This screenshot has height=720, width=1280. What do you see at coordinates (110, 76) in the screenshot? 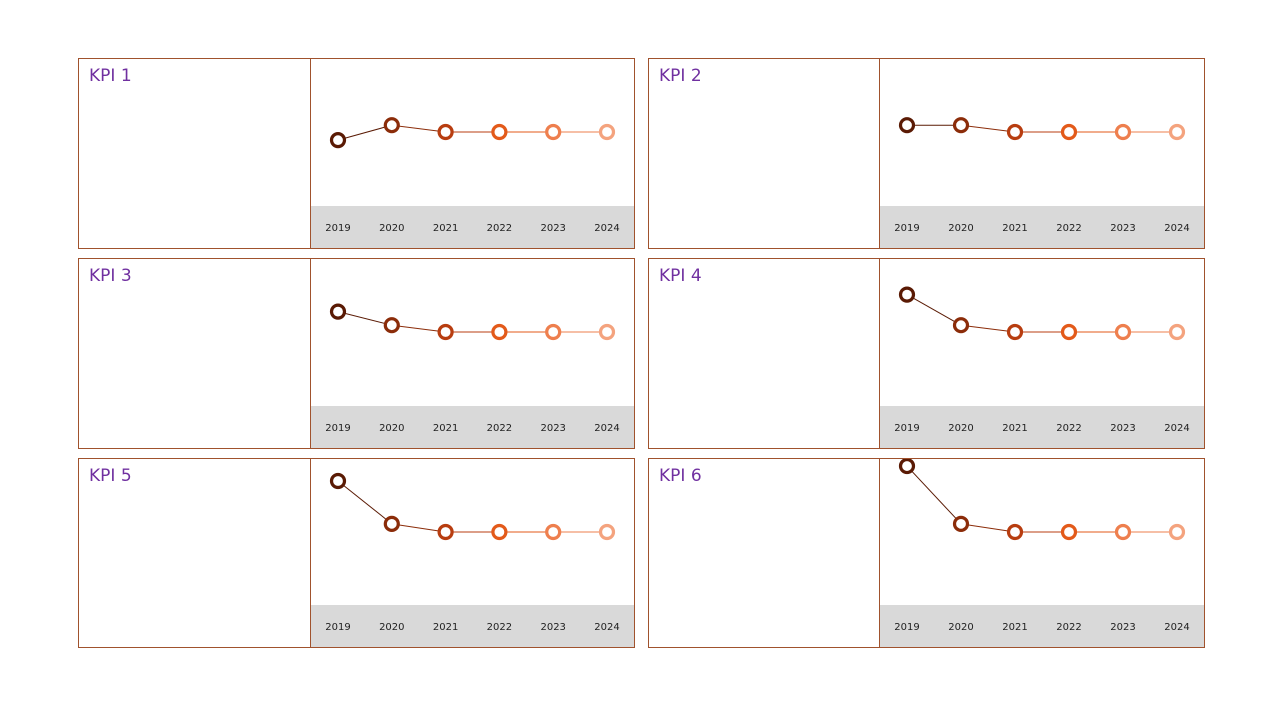
I see `kpi-title: KPI 1` at bounding box center [110, 76].